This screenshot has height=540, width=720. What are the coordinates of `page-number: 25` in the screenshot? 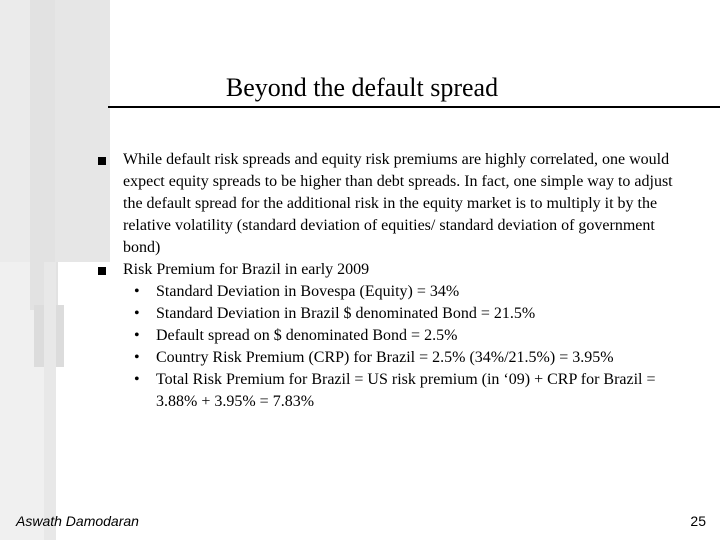 It's located at (698, 521).